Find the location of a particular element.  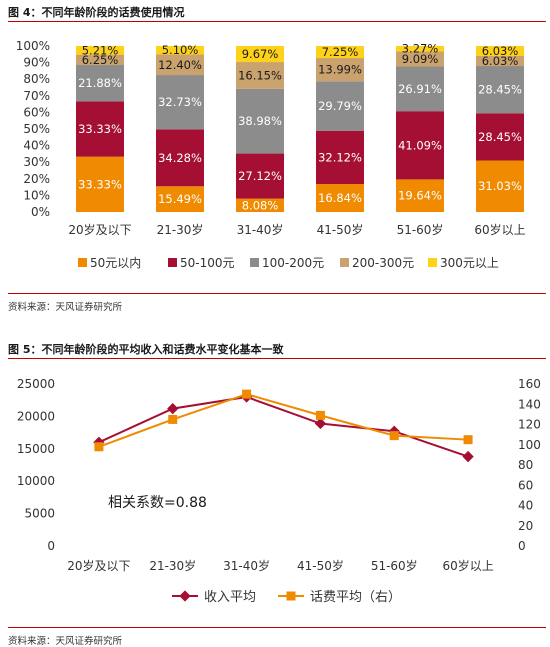

data-label: 12.40% is located at coordinates (180, 65).